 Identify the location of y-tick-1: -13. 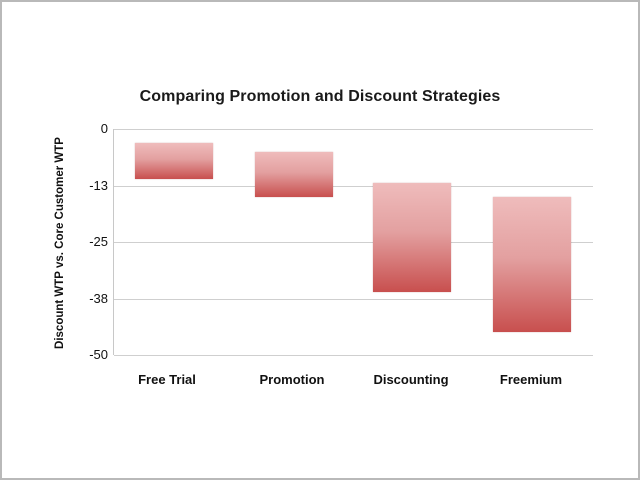
(98, 185).